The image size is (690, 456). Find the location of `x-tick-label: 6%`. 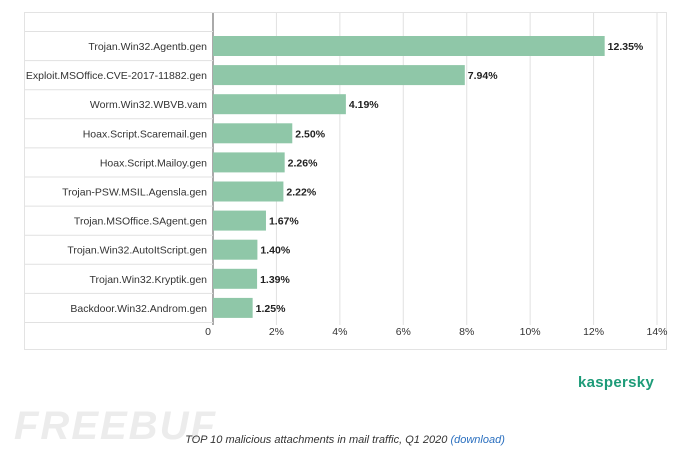

x-tick-label: 6% is located at coordinates (403, 332).